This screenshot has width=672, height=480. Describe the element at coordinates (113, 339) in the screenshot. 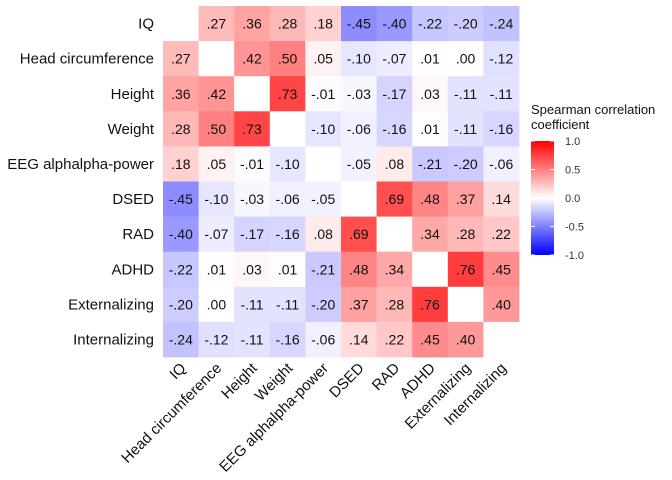

I see `y-tick-label: Internalizing` at that location.